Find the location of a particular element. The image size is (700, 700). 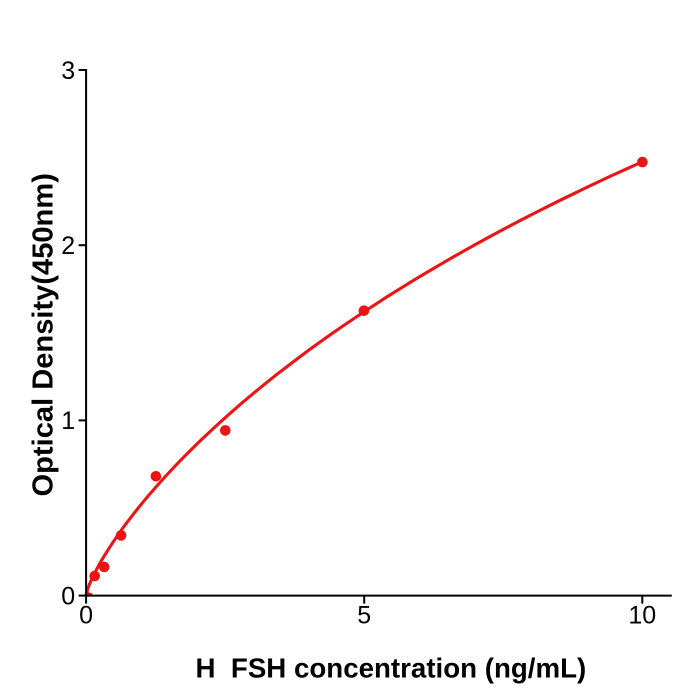

svg-text: 3 is located at coordinates (68, 71).